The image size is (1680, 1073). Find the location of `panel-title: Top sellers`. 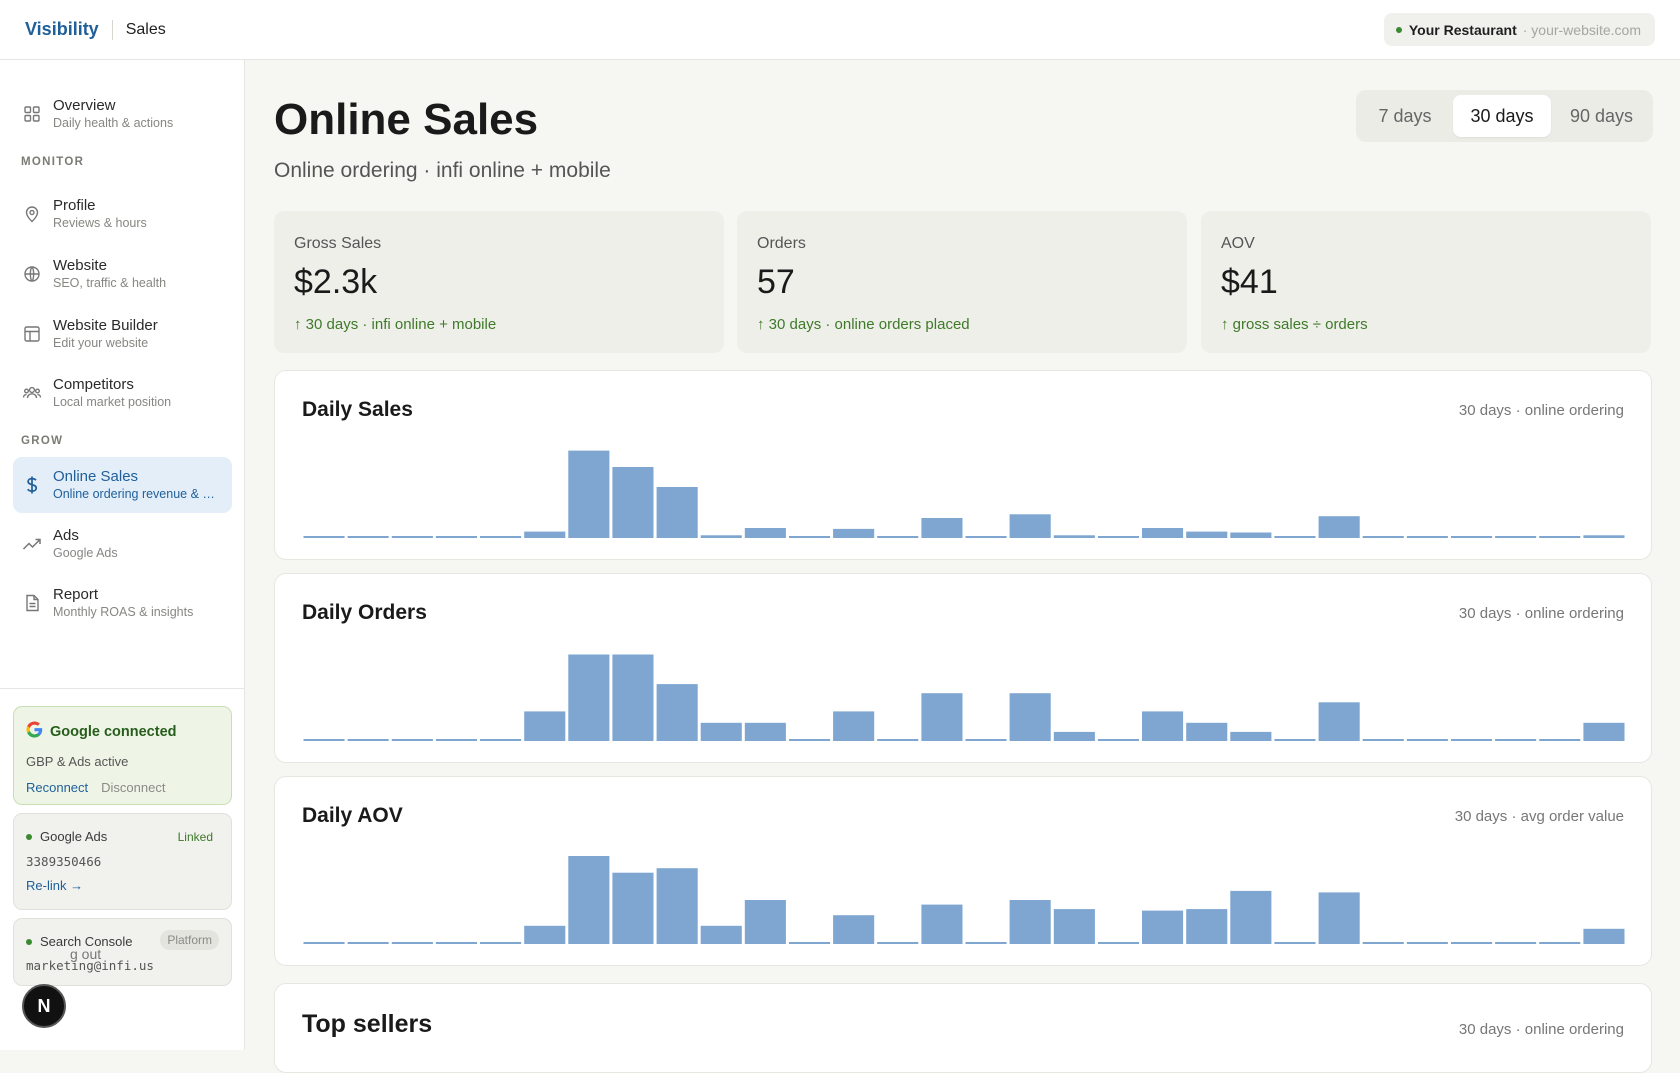

panel-title: Top sellers is located at coordinates (367, 1024).